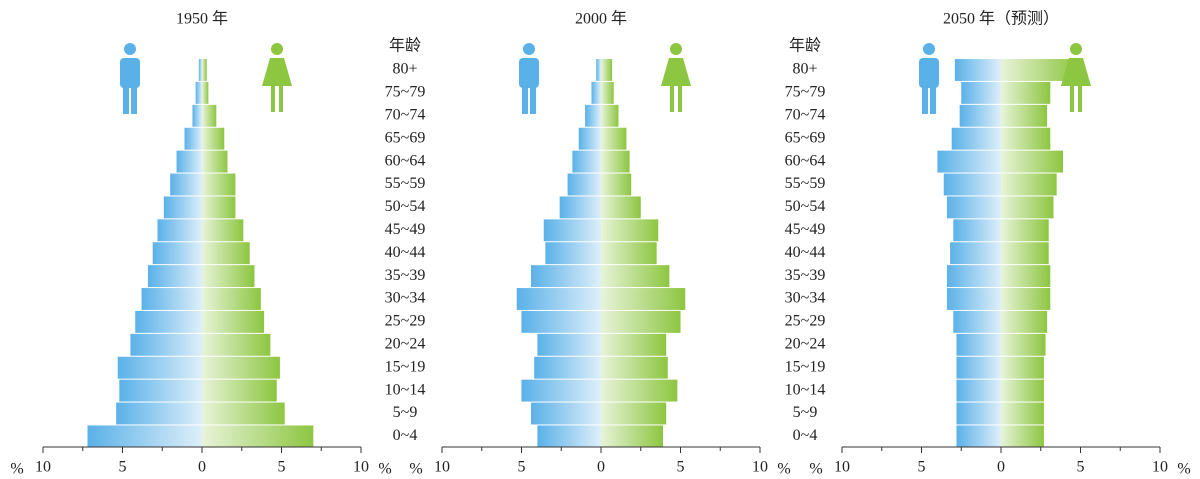  I want to click on category-label: 50~54, so click(805, 206).